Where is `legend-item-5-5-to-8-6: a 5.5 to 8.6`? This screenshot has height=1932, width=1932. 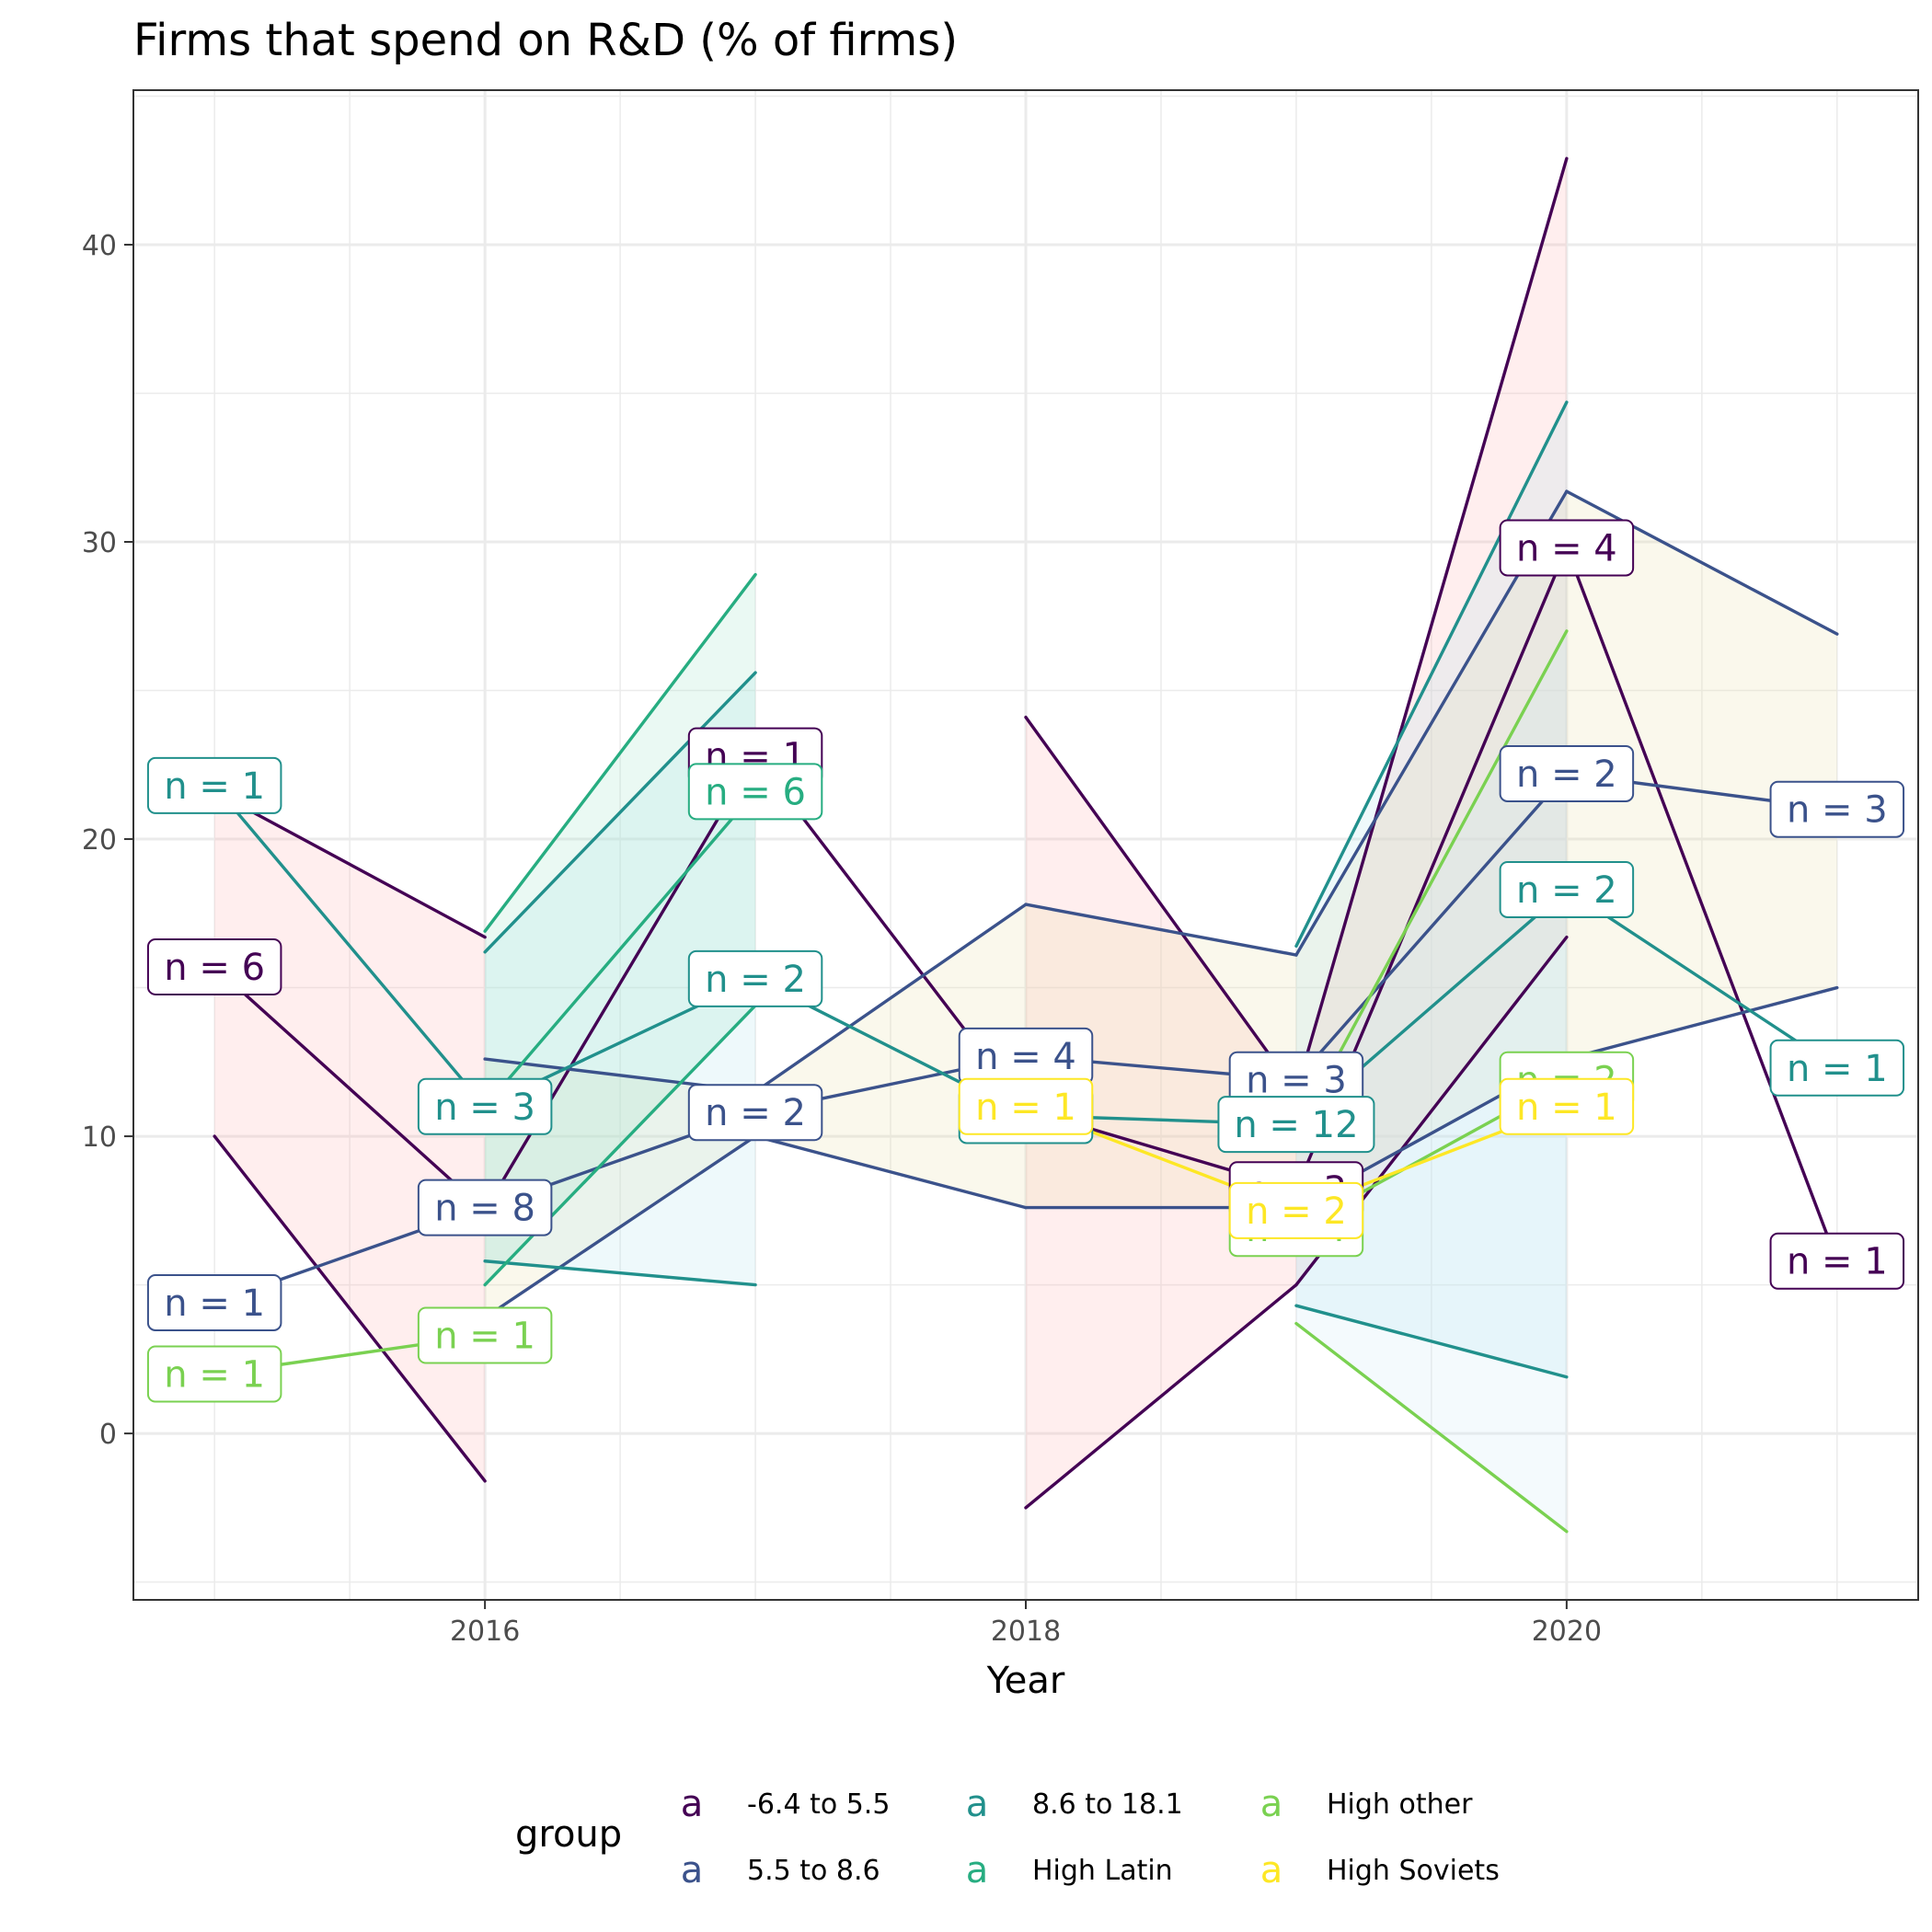 legend-item-5-5-to-8-6: a 5.5 to 8.6 is located at coordinates (780, 1870).